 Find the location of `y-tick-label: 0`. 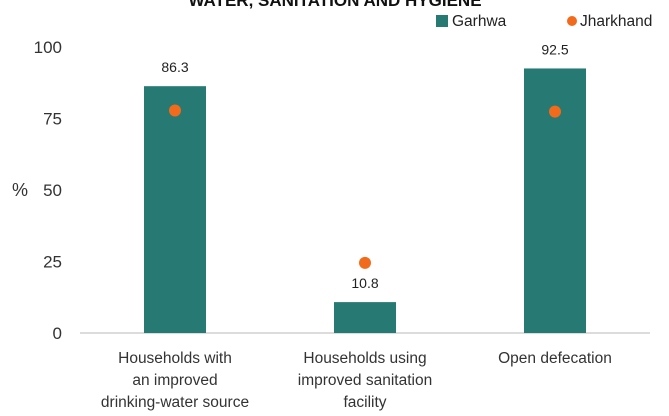

y-tick-label: 0 is located at coordinates (57, 333).